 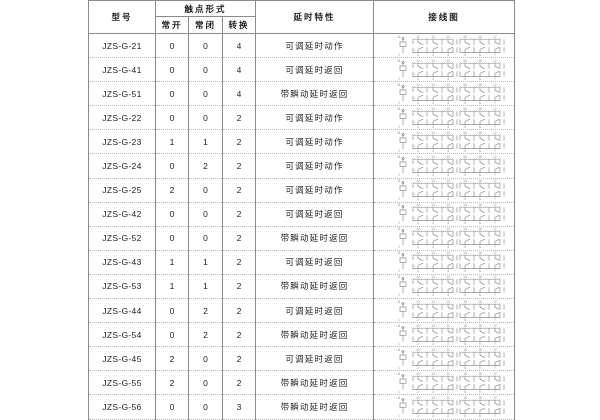 I want to click on table-row: JZS-G-25 2 0 2 可调延时动作 11 1 12 2 13 3 14 4 15 5 16 6 17 7, so click(x=301, y=190).